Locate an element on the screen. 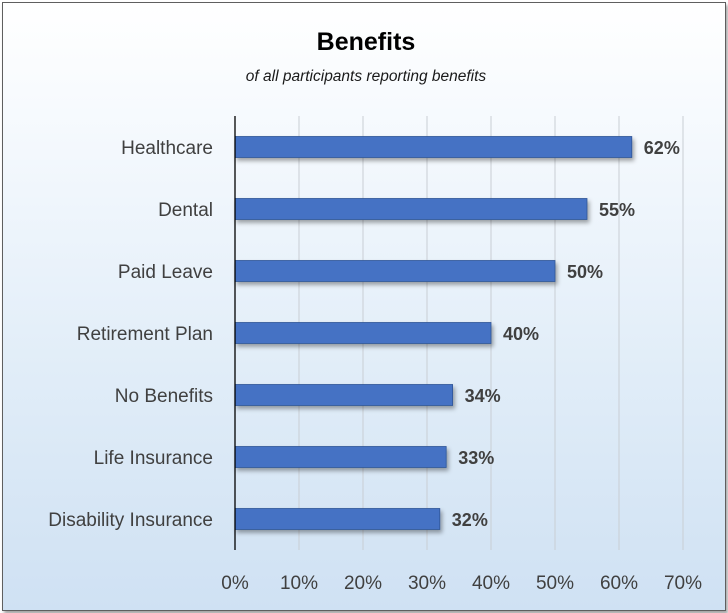 This screenshot has height=613, width=728. data-label: 33% is located at coordinates (476, 458).